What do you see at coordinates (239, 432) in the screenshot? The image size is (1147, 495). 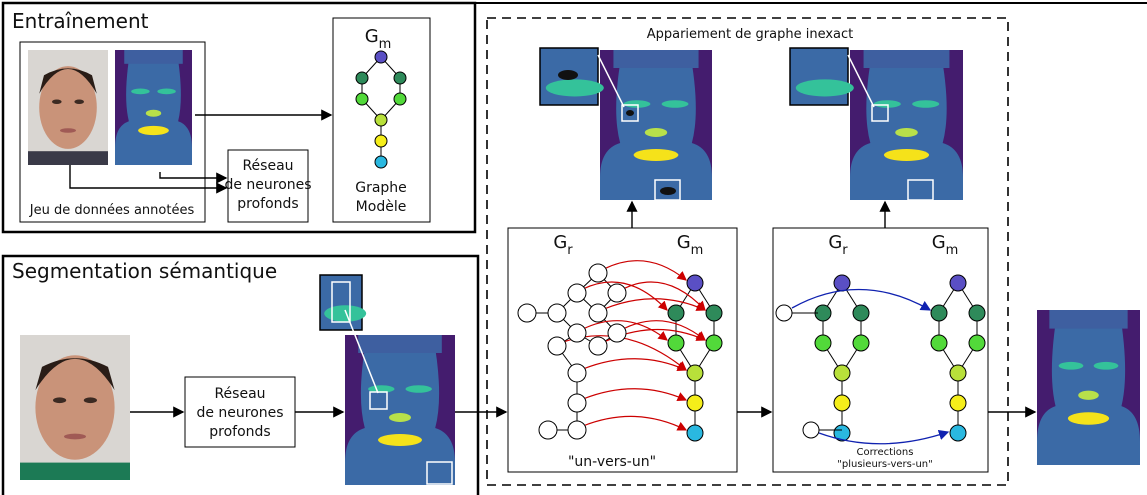 I see `network-label: profonds` at bounding box center [239, 432].